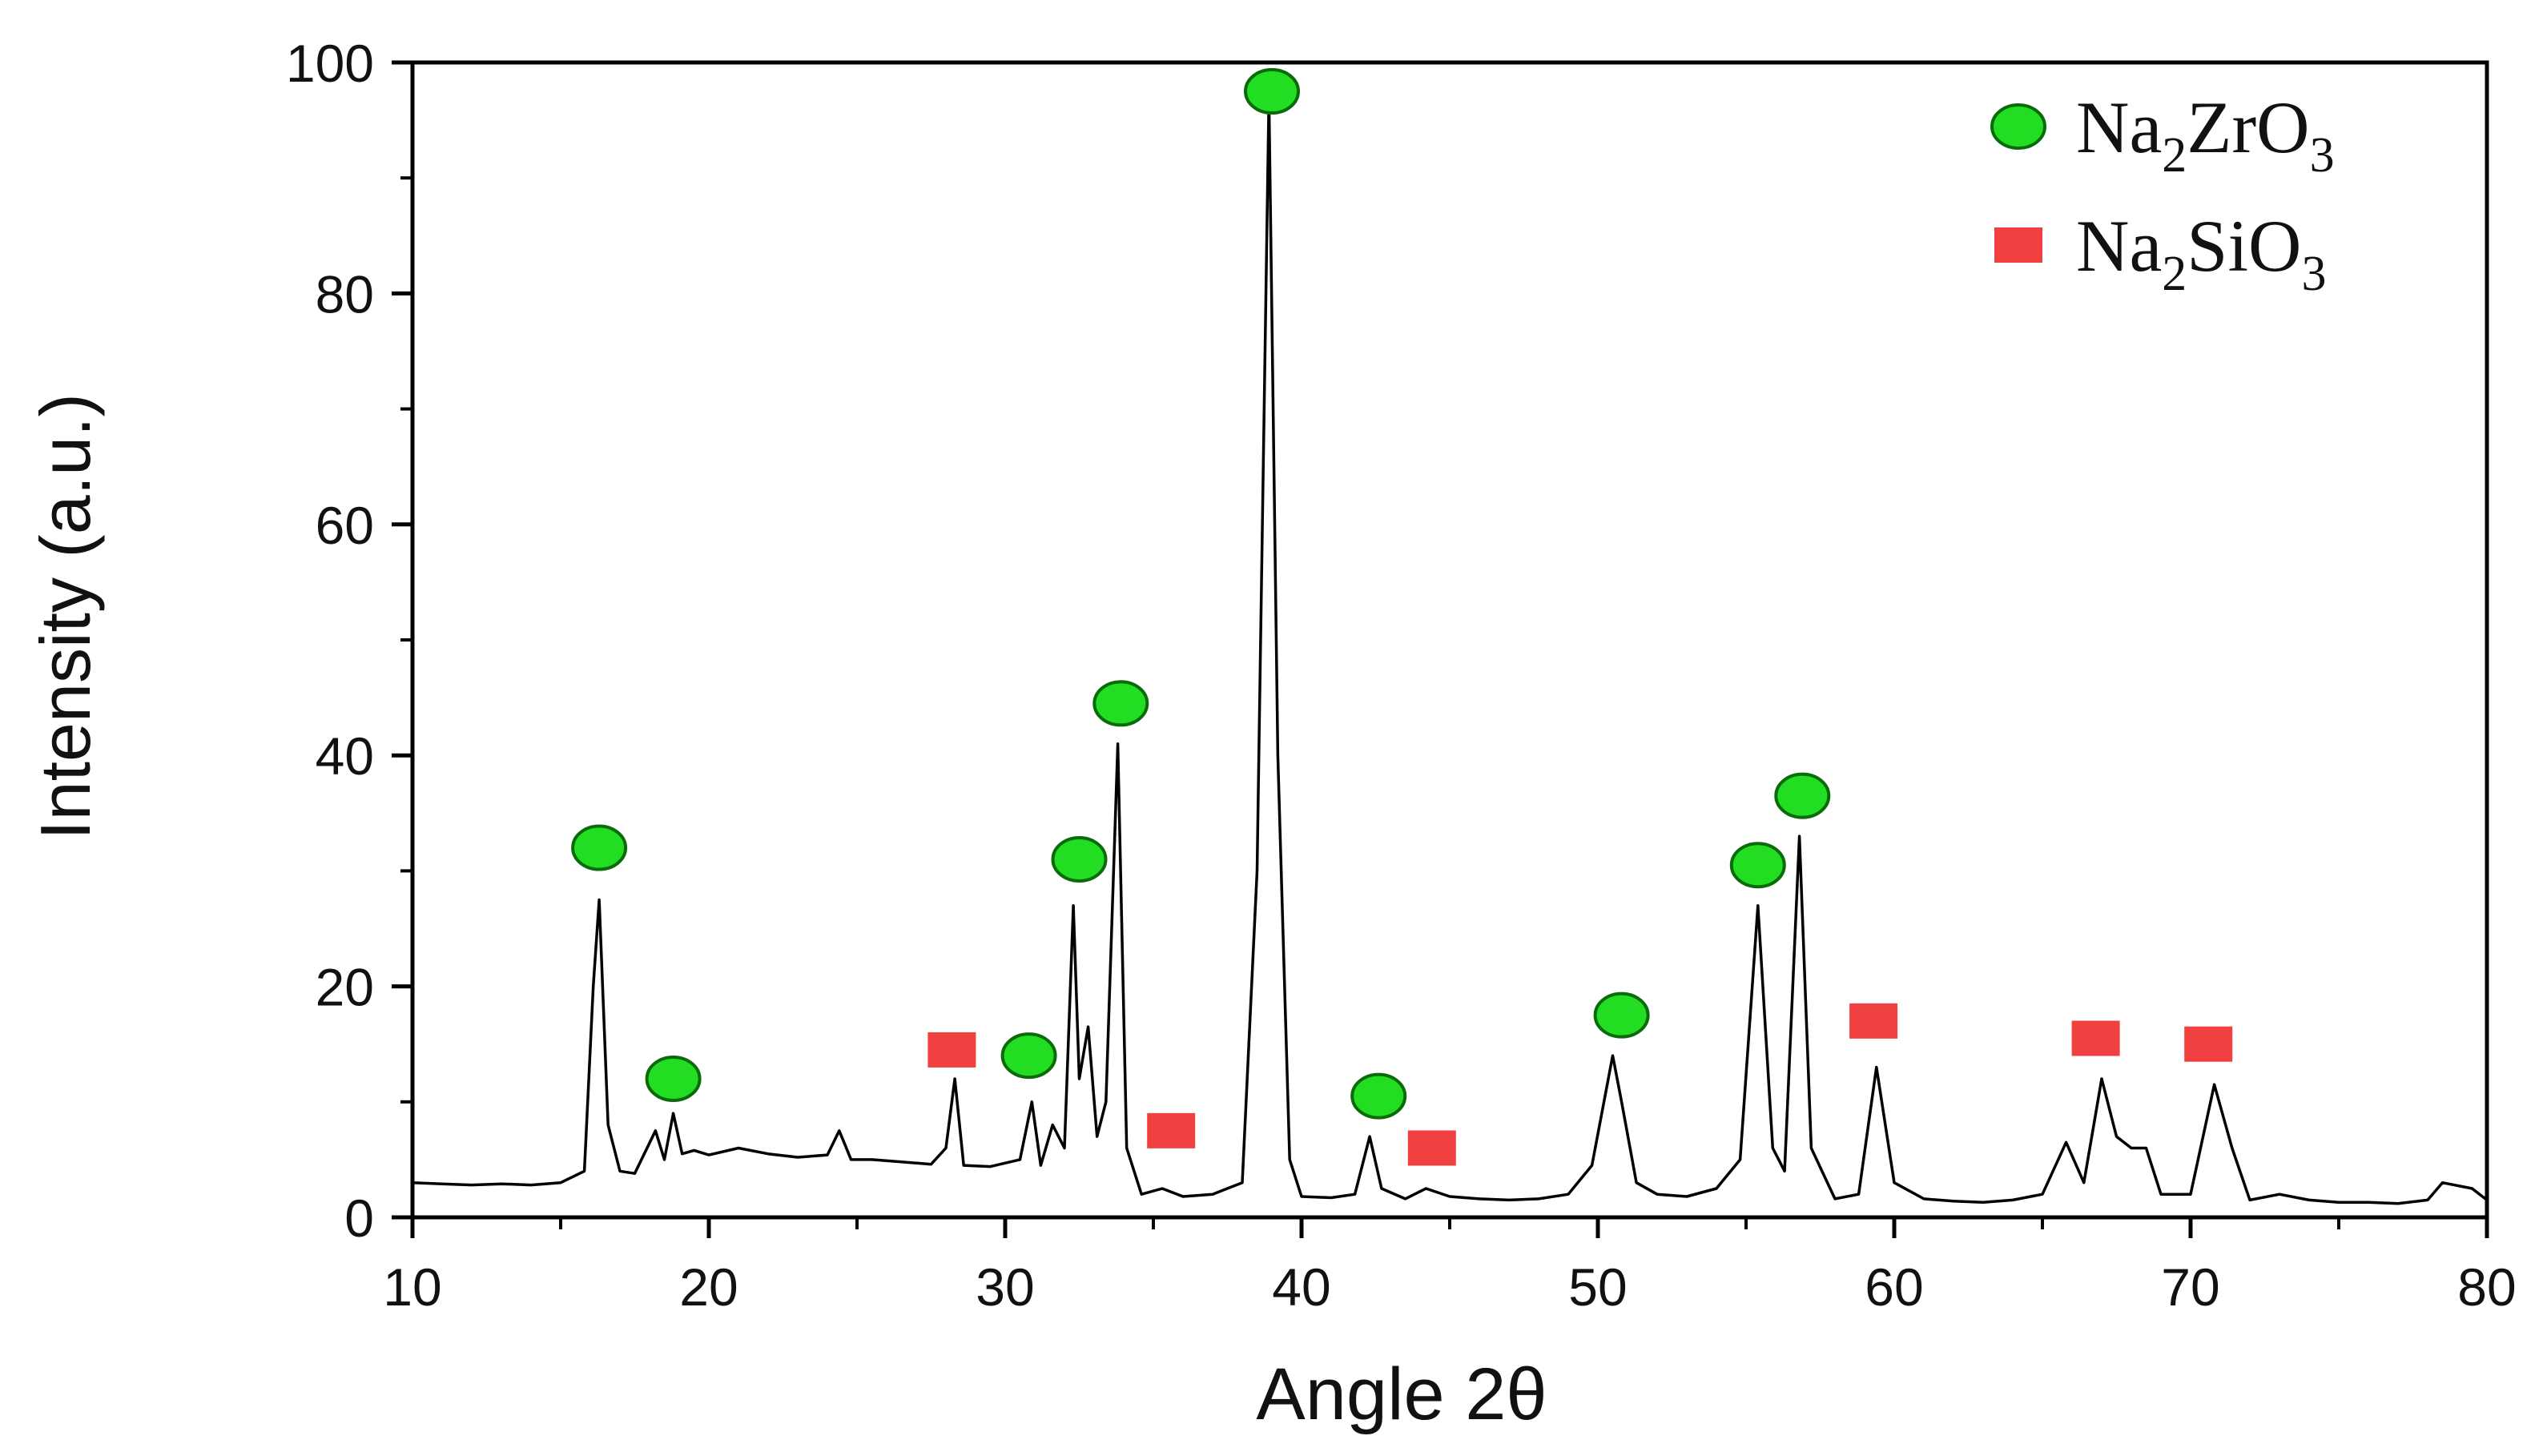 This screenshot has width=2547, height=1456. What do you see at coordinates (2018, 126) in the screenshot?
I see `legend-circle-marker` at bounding box center [2018, 126].